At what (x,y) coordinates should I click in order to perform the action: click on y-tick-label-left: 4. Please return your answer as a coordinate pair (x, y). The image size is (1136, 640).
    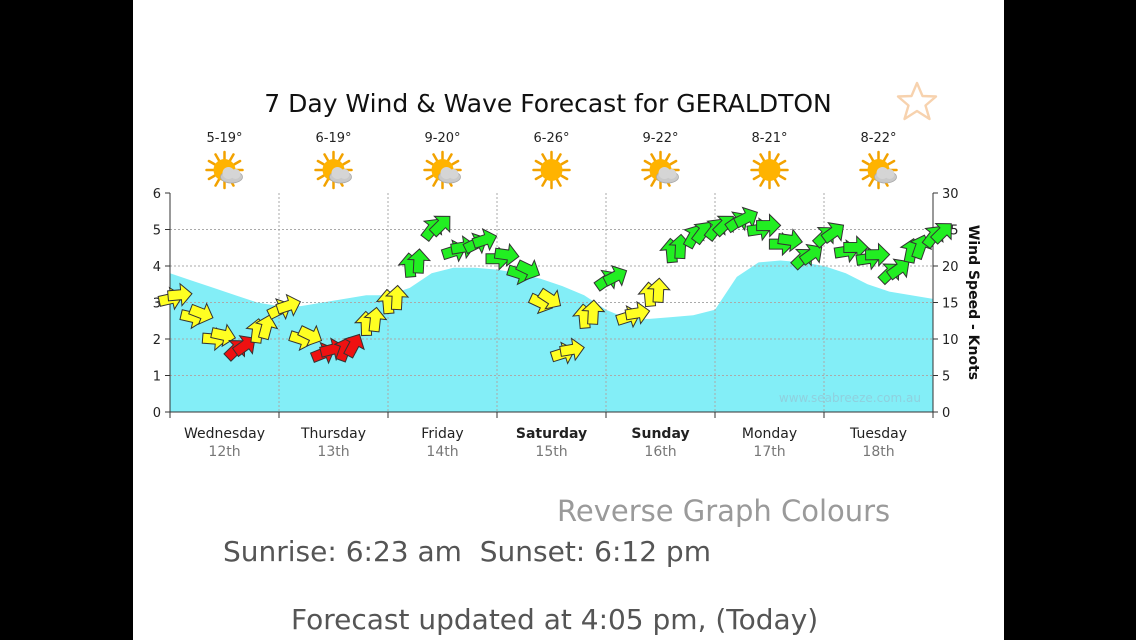
    Looking at the image, I should click on (157, 267).